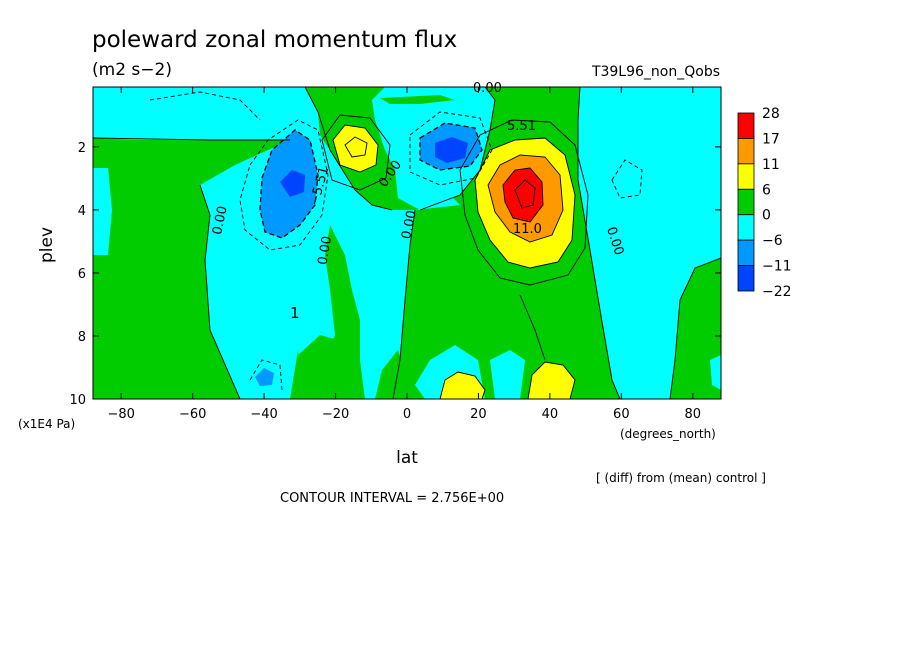  What do you see at coordinates (82, 148) in the screenshot?
I see `y-tick-label: 2` at bounding box center [82, 148].